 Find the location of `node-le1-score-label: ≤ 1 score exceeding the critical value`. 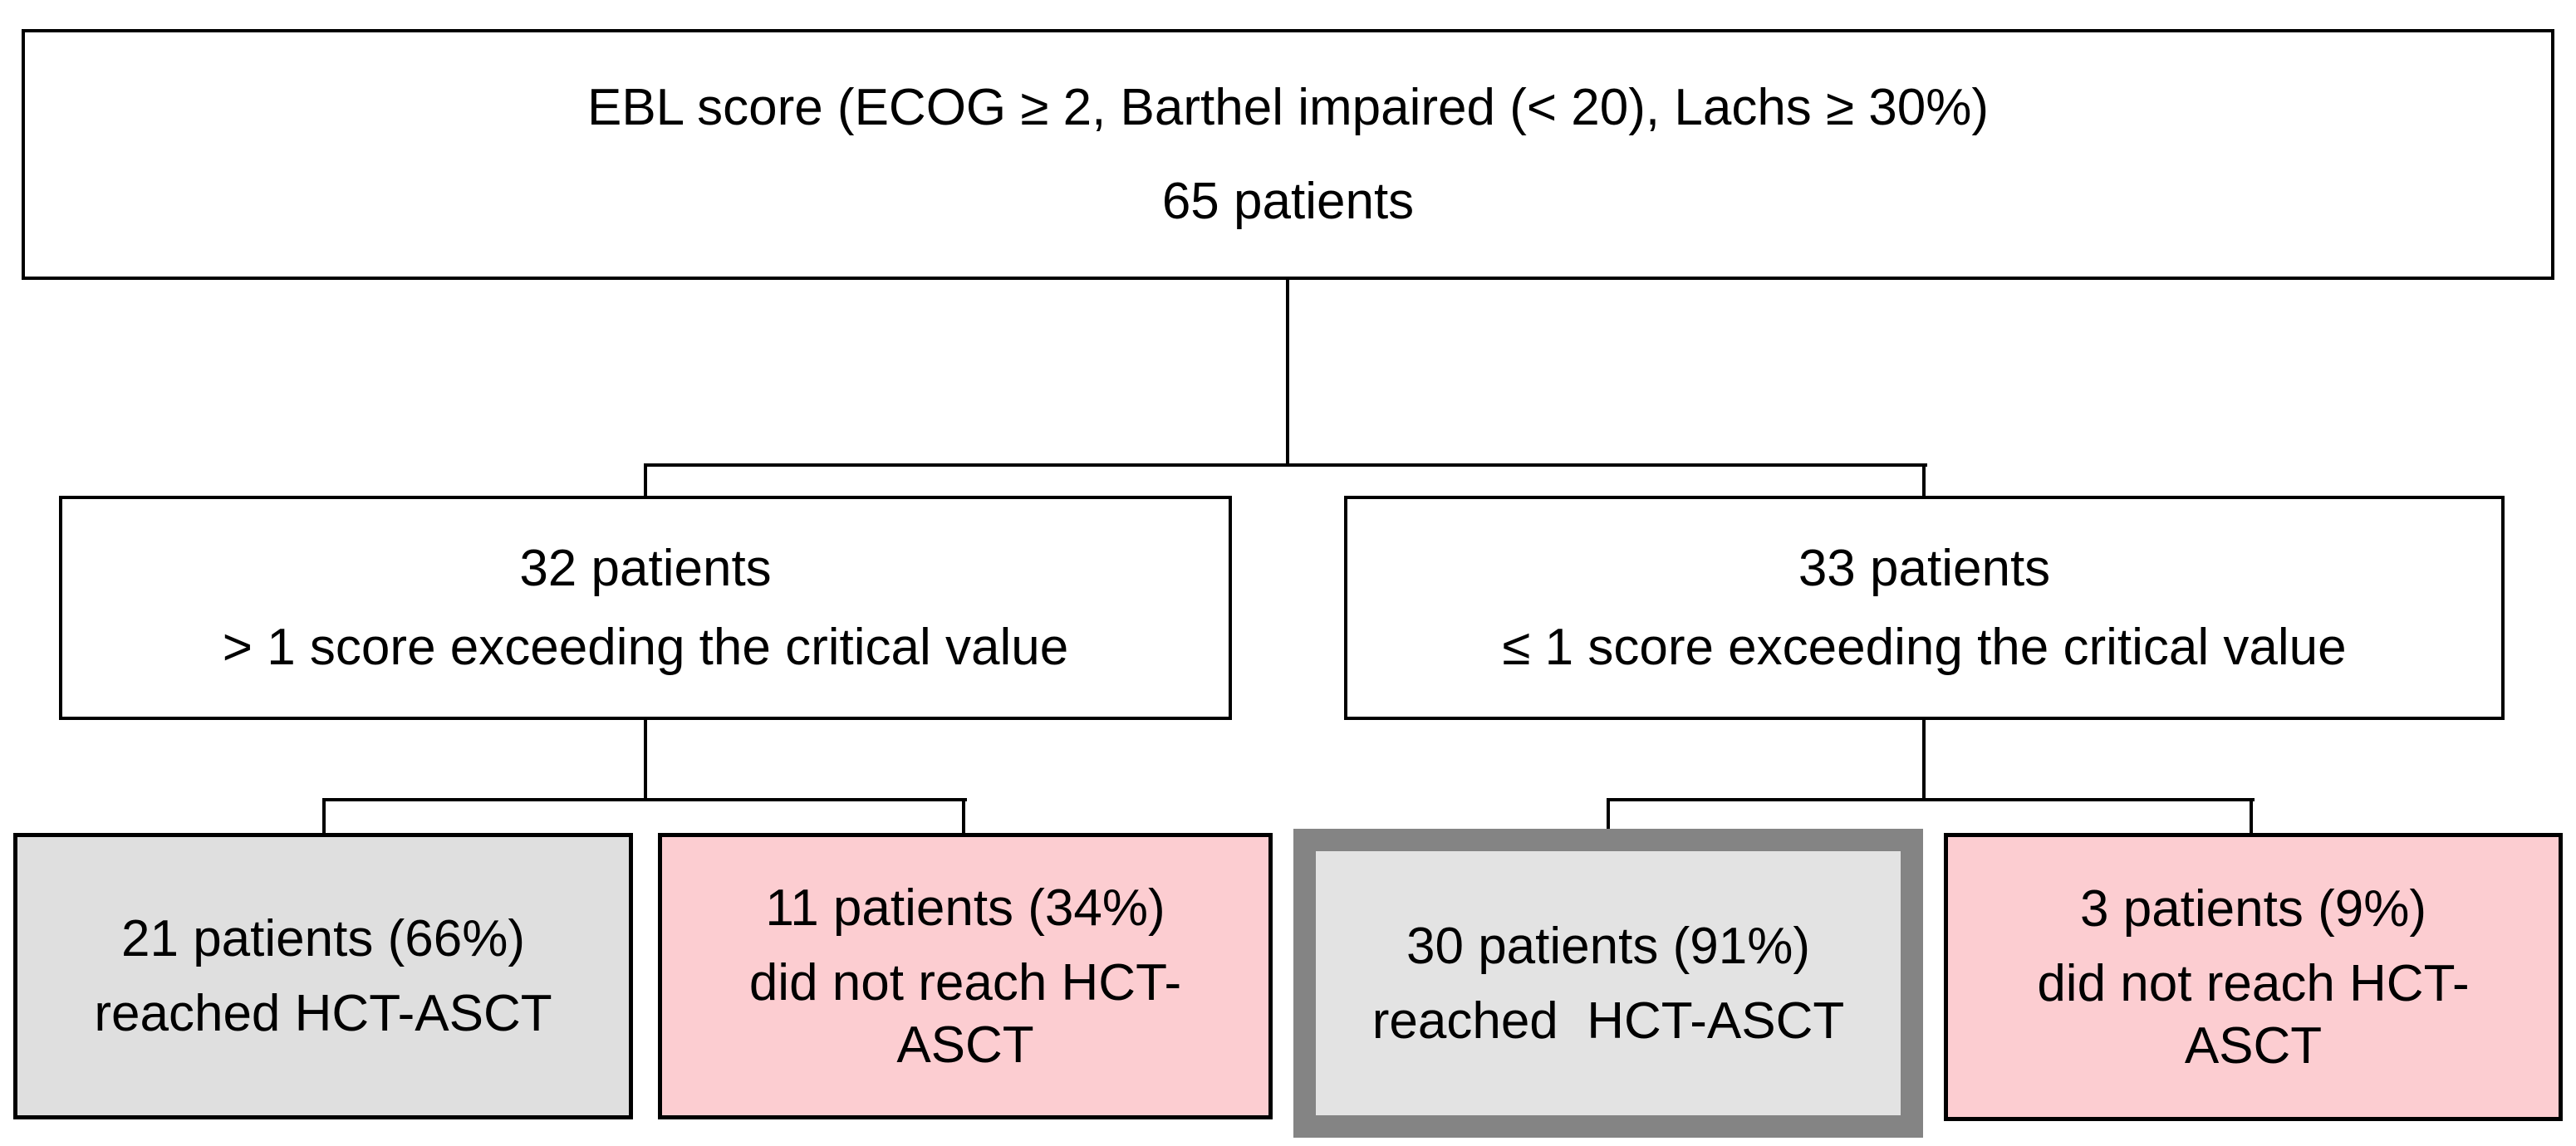

node-le1-score-label: ≤ 1 score exceeding the critical value is located at coordinates (1924, 647).